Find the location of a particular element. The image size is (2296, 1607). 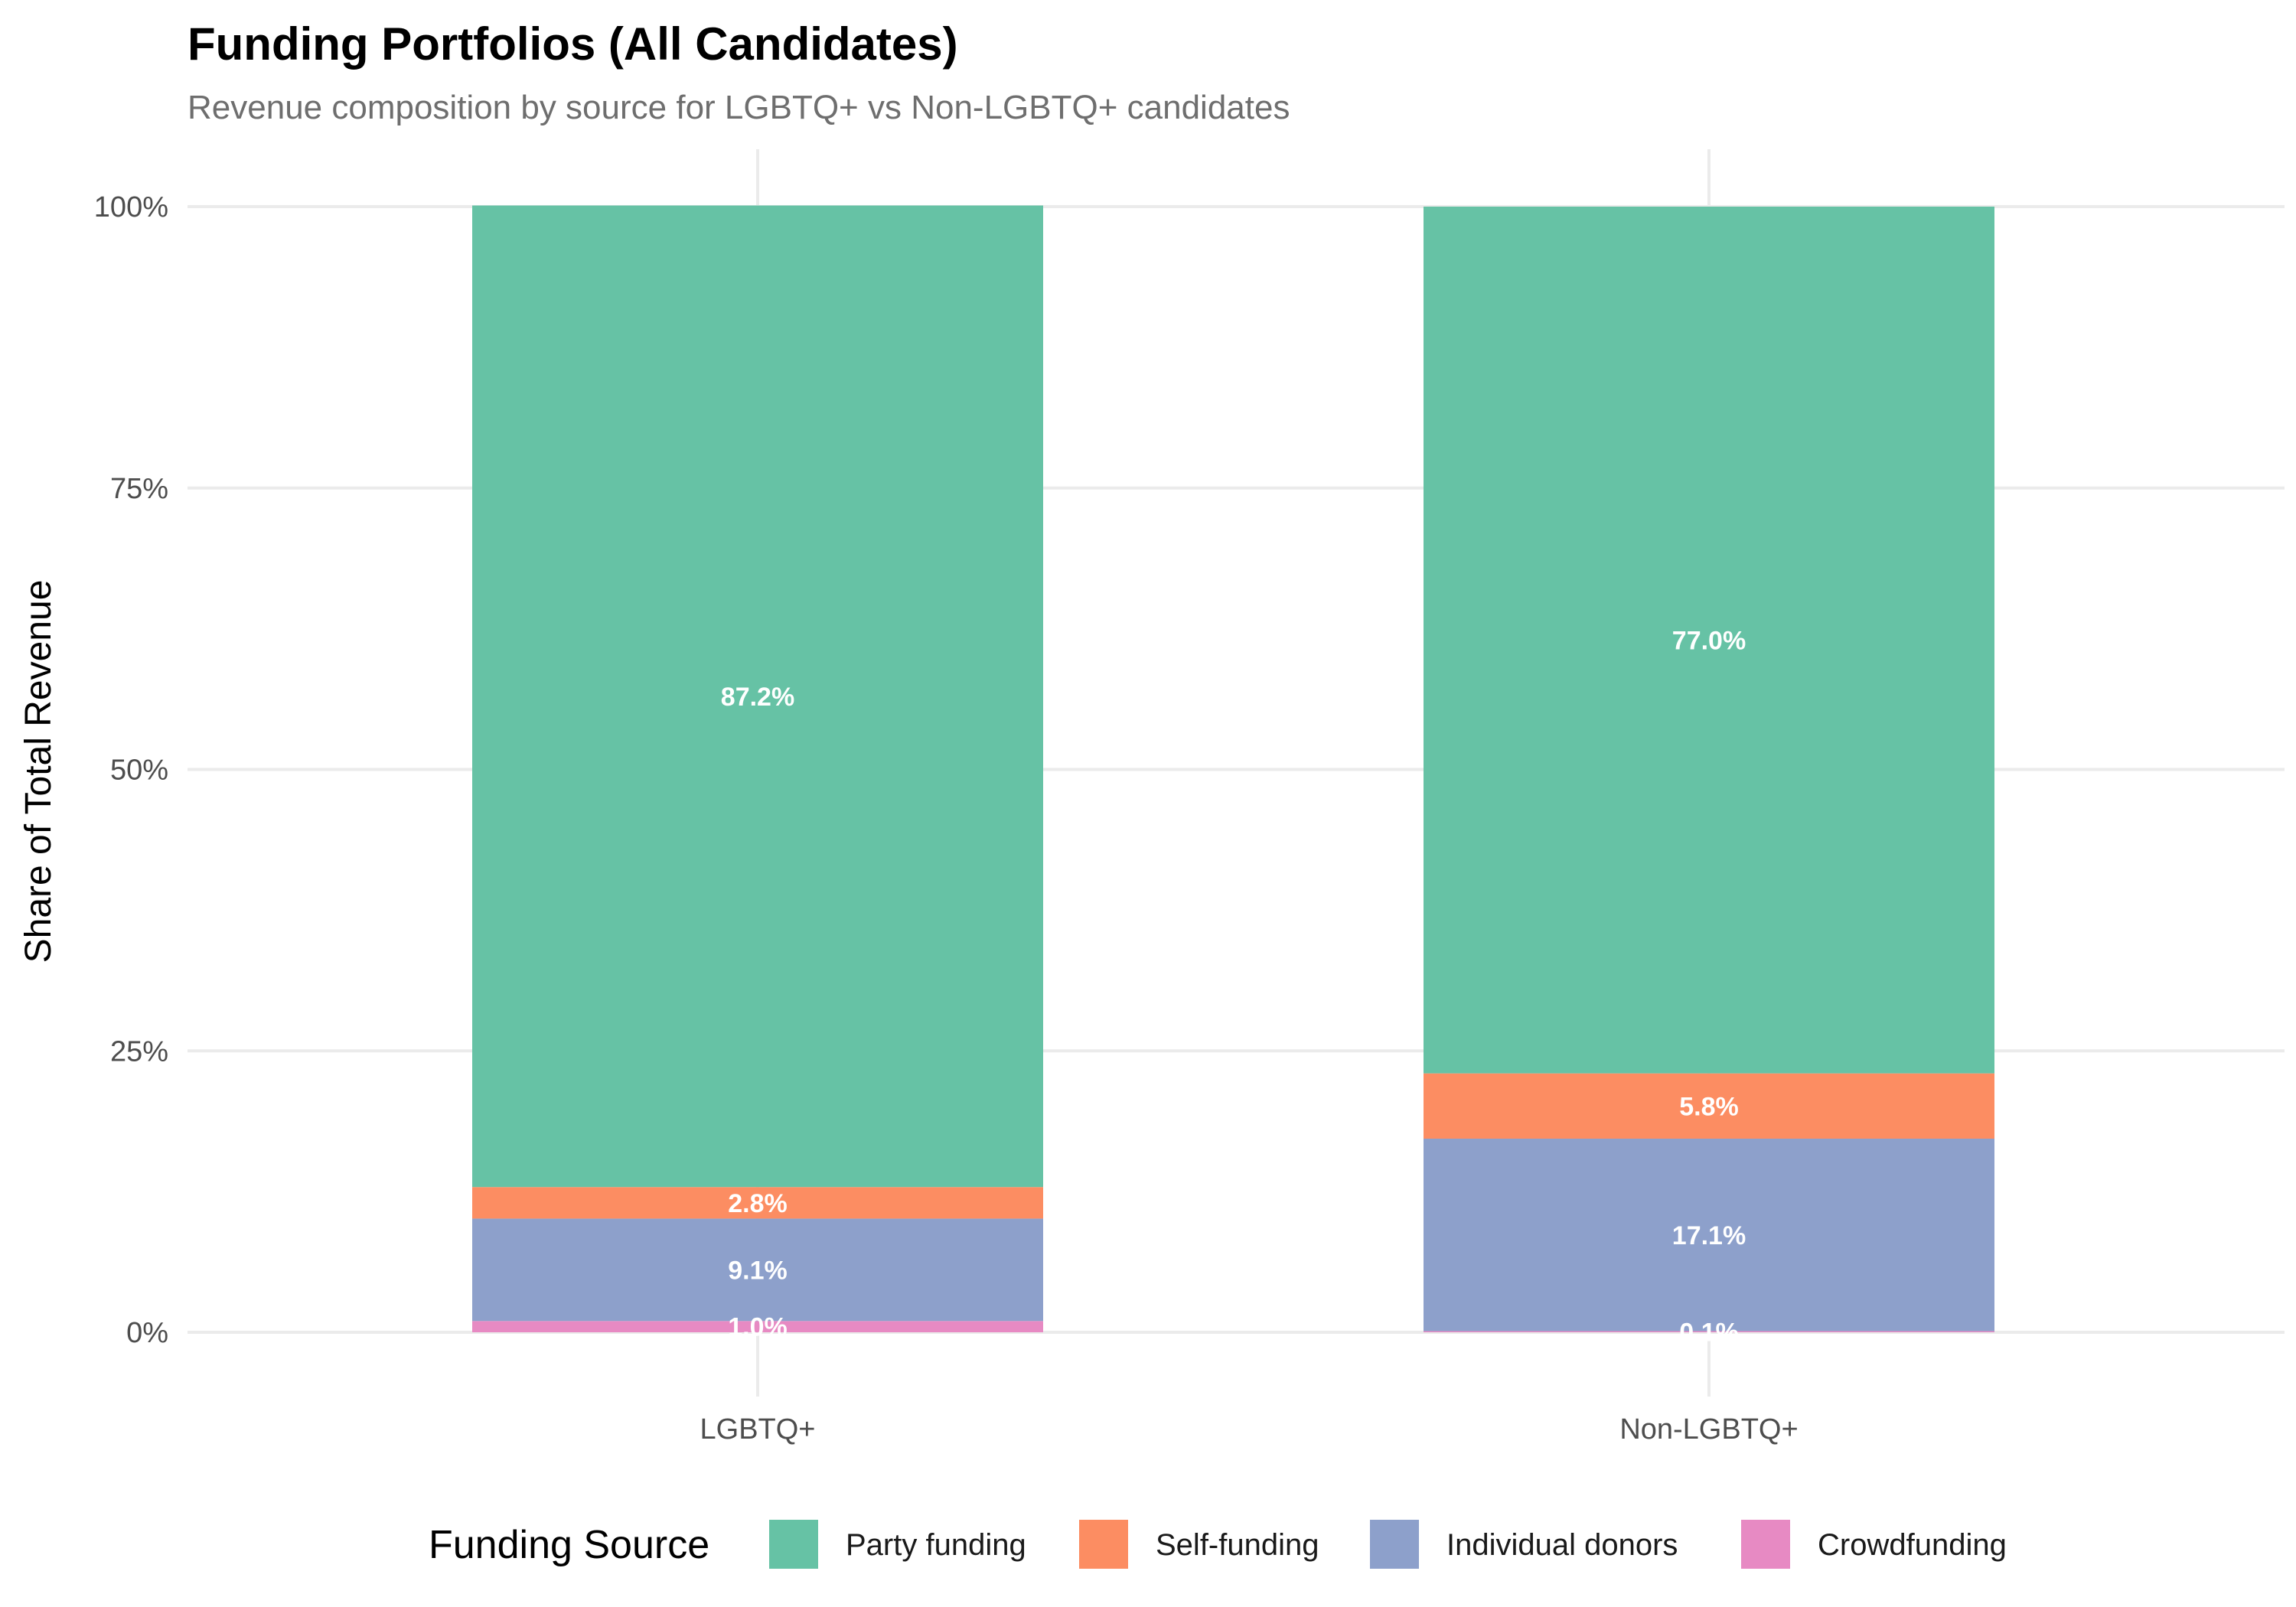

y-tick-label: 25% is located at coordinates (139, 1051).